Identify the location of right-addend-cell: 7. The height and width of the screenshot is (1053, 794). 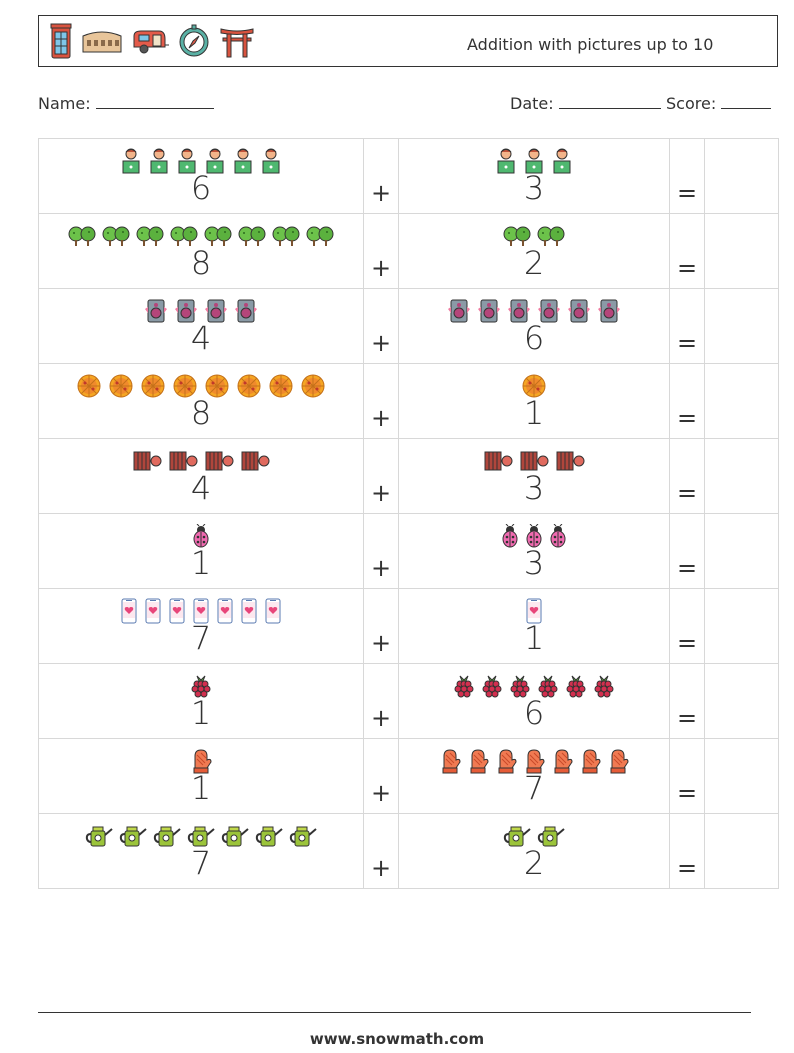
(534, 776).